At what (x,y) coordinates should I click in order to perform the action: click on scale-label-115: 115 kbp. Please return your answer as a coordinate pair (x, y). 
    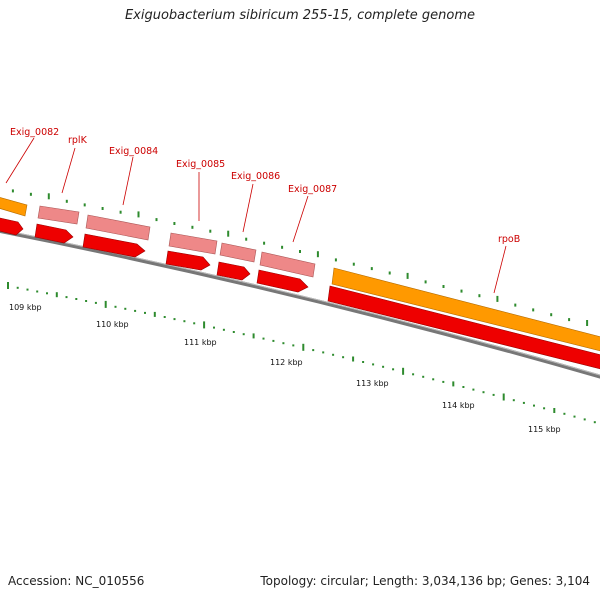
    Looking at the image, I should click on (544, 429).